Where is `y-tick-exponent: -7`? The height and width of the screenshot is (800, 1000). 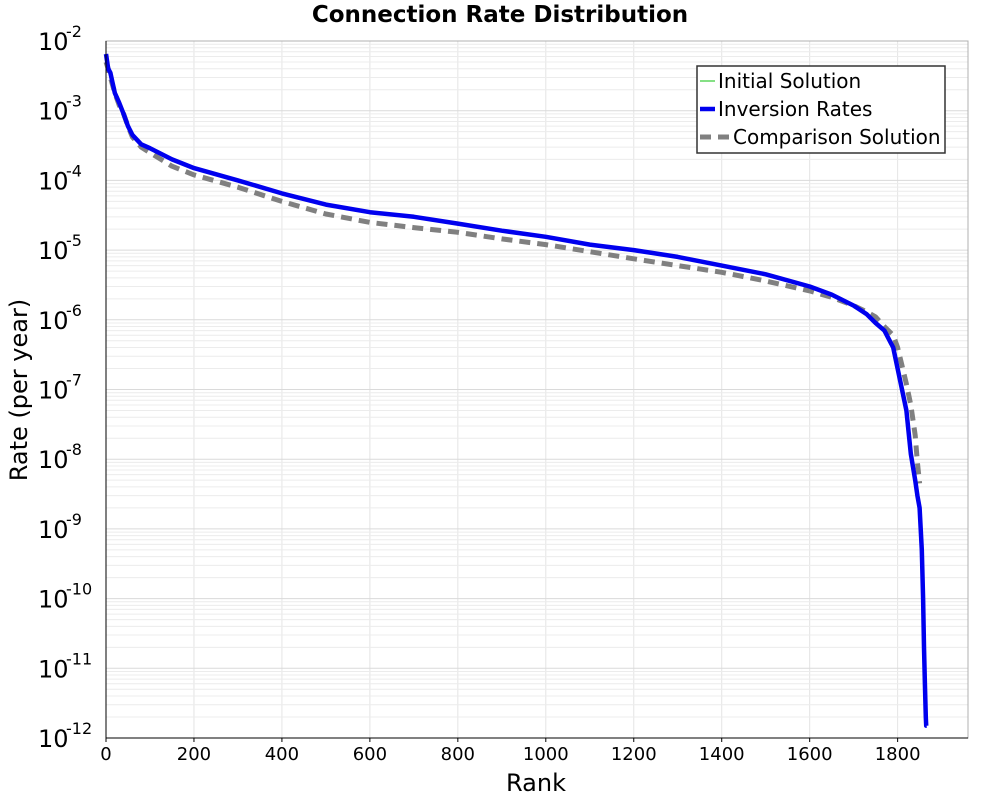 y-tick-exponent: -7 is located at coordinates (74, 380).